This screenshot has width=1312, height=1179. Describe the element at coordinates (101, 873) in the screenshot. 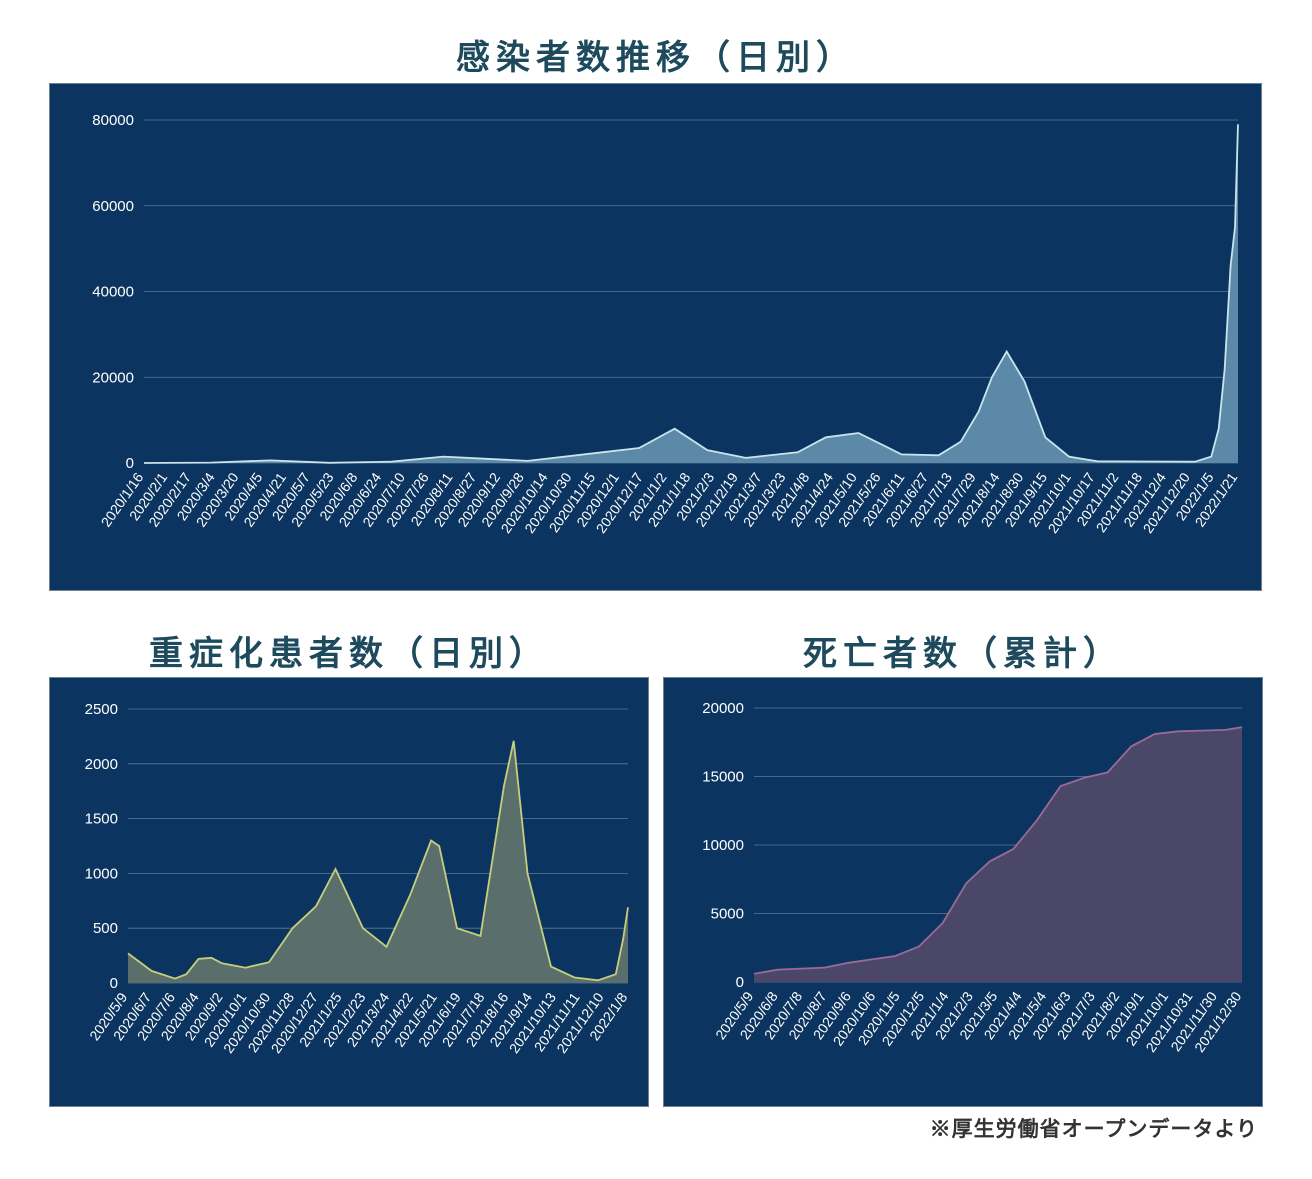

I see `severe-y-tick-label: 1000` at that location.